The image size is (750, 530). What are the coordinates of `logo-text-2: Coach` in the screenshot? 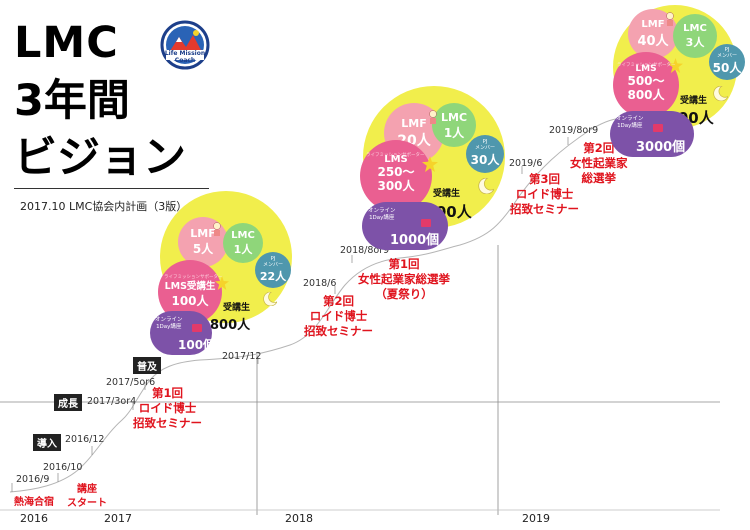 It's located at (185, 60).